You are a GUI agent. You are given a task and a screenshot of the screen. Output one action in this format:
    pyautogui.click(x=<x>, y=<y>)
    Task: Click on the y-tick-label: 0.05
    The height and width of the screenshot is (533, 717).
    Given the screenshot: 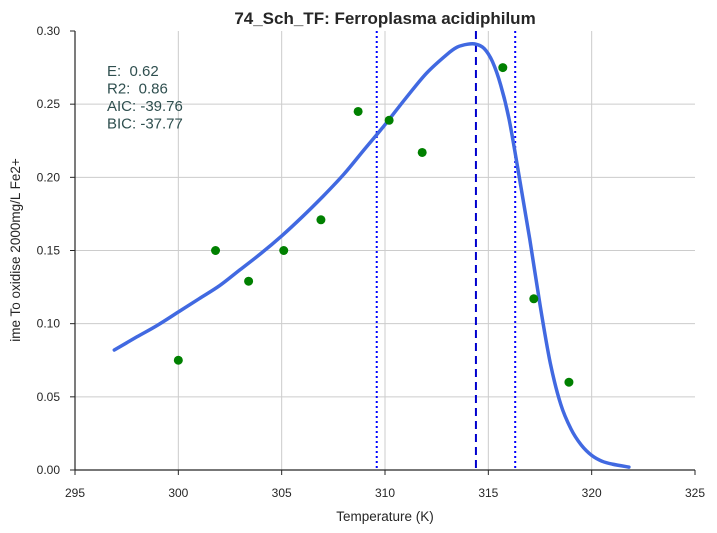 What is the action you would take?
    pyautogui.click(x=49, y=397)
    